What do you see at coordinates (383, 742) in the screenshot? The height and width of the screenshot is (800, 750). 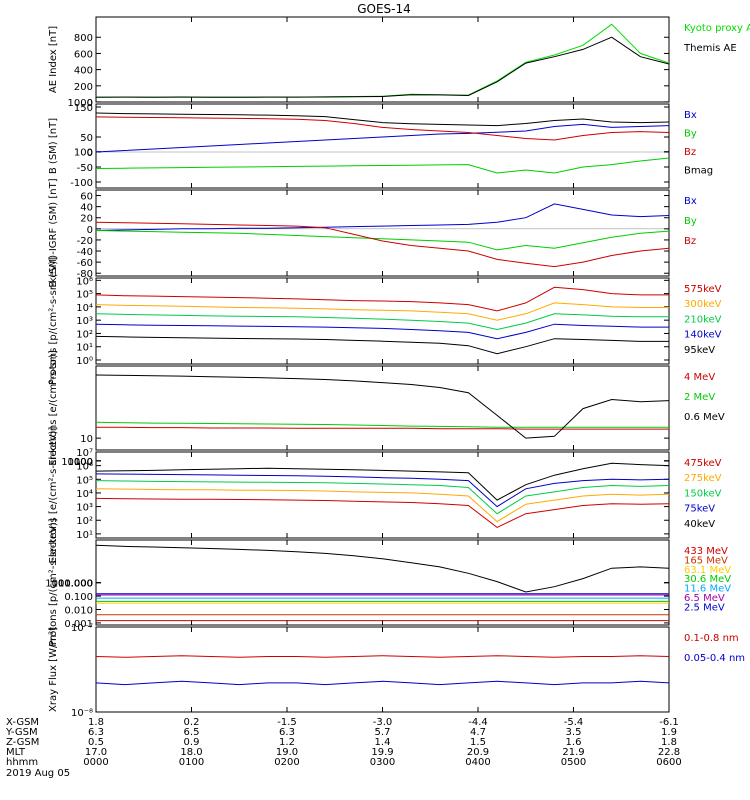 I see `ephemeris-value: 1.4` at bounding box center [383, 742].